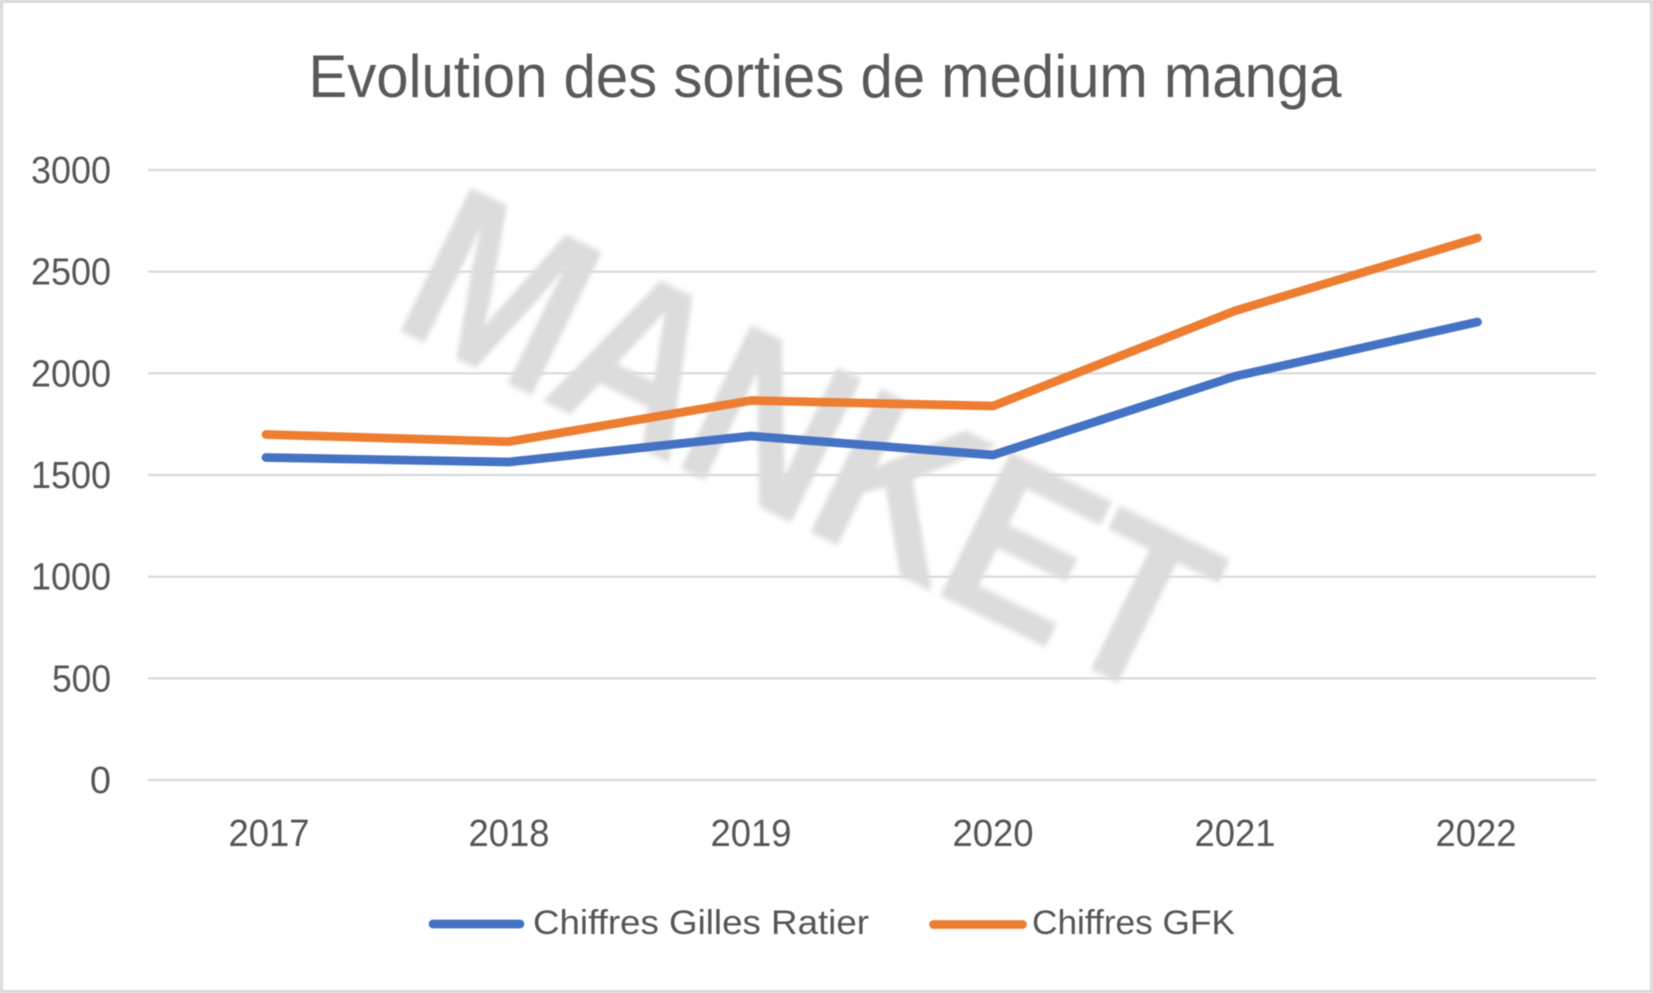 Image resolution: width=1653 pixels, height=993 pixels. Describe the element at coordinates (993, 834) in the screenshot. I see `svg-text: 2020` at that location.